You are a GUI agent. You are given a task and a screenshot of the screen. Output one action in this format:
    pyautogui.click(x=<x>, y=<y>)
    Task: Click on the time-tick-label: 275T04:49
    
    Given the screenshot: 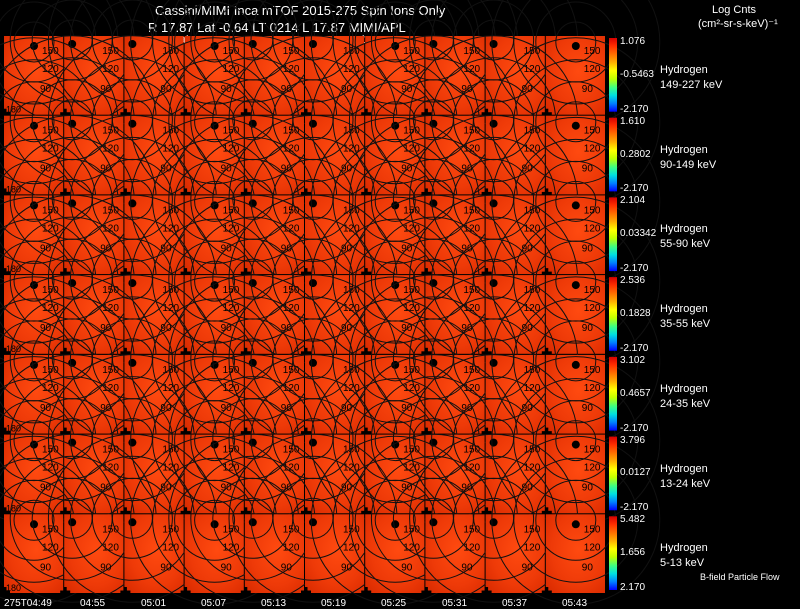 What is the action you would take?
    pyautogui.click(x=28, y=603)
    